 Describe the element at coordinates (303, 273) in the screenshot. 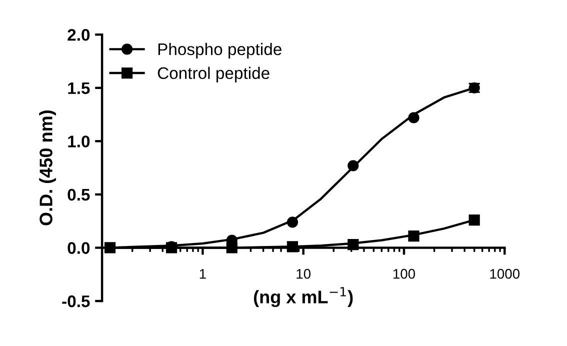

I see `x-tick-label: 10` at that location.